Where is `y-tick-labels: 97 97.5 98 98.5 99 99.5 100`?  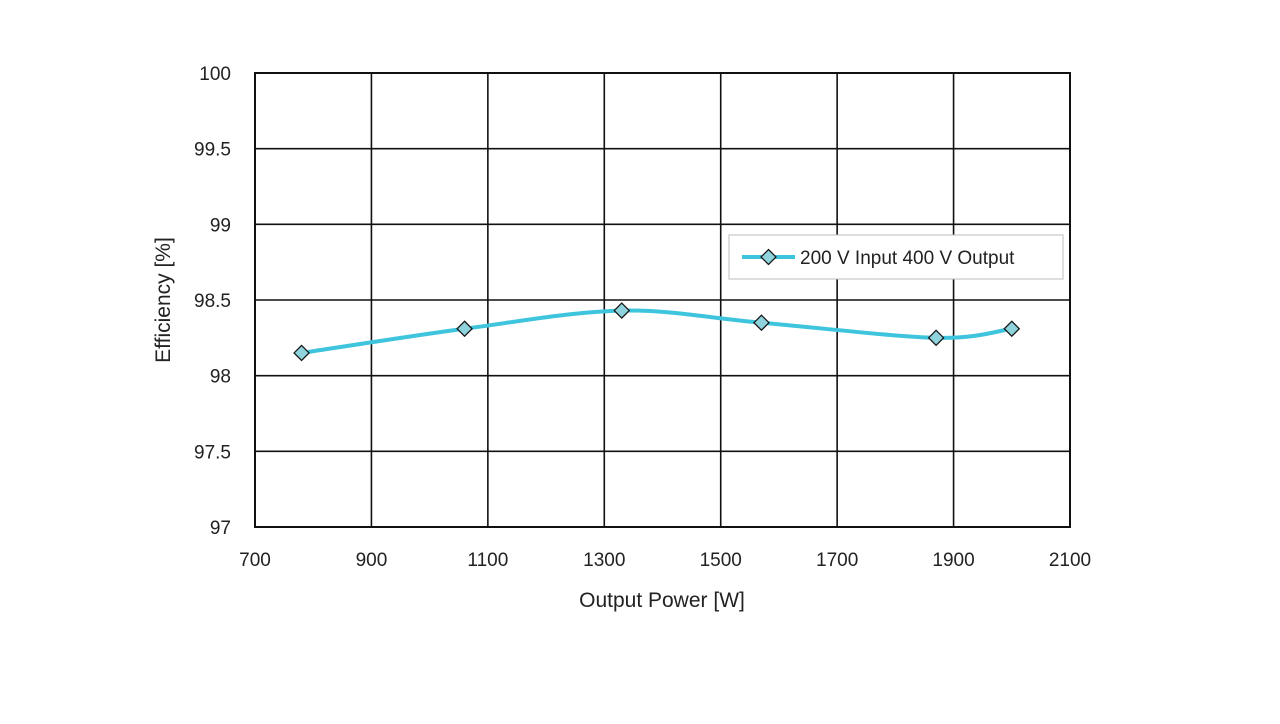 y-tick-labels: 97 97.5 98 98.5 99 99.5 100 is located at coordinates (212, 301).